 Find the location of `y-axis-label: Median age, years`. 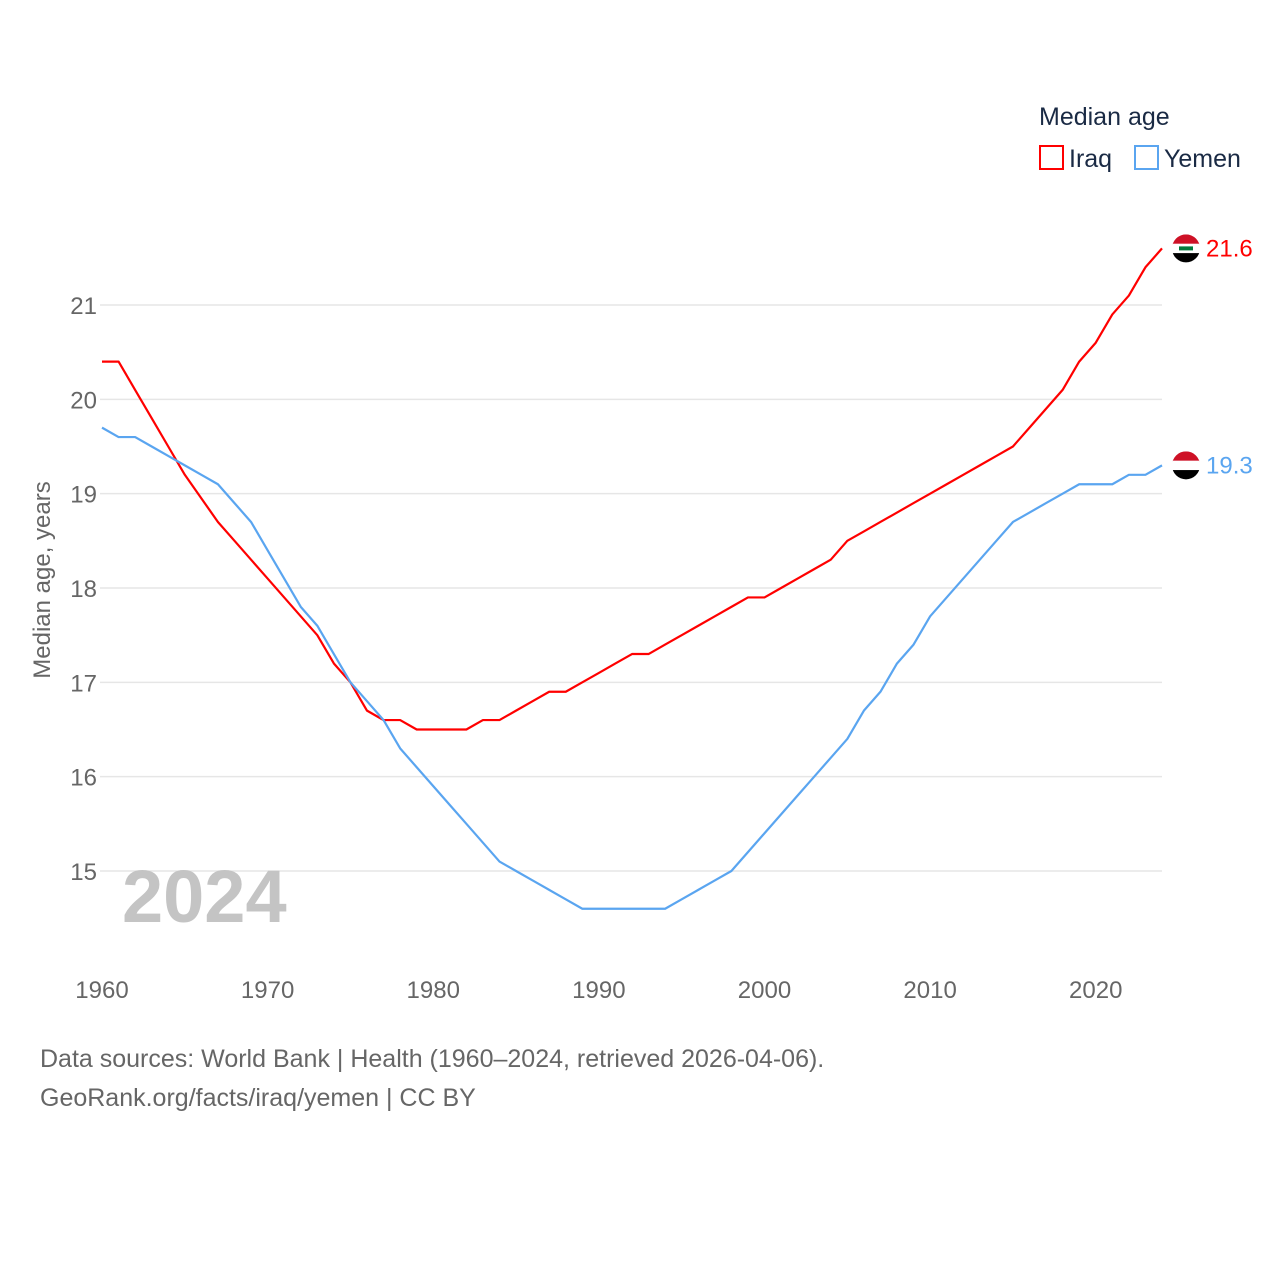

y-axis-label: Median age, years is located at coordinates (42, 579).